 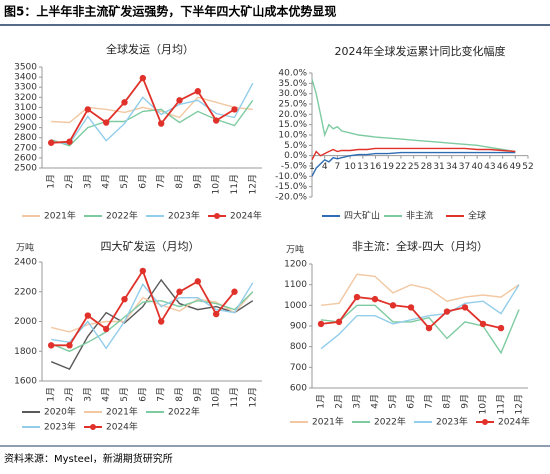 What do you see at coordinates (150, 246) in the screenshot?
I see `chart-title: 四大矿发运（月均）` at bounding box center [150, 246].